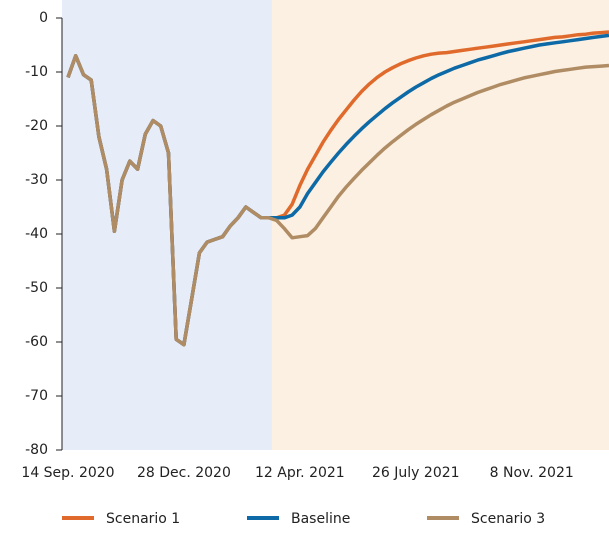  I want to click on y-tick-label: -10, so click(36, 72).